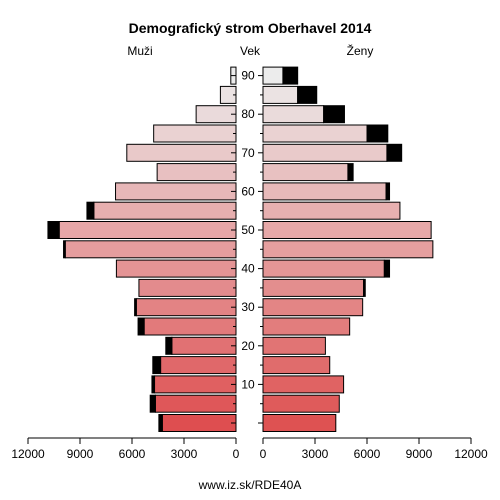 The width and height of the screenshot is (500, 500). Describe the element at coordinates (360, 50) in the screenshot. I see `women-label: Ženy` at that location.